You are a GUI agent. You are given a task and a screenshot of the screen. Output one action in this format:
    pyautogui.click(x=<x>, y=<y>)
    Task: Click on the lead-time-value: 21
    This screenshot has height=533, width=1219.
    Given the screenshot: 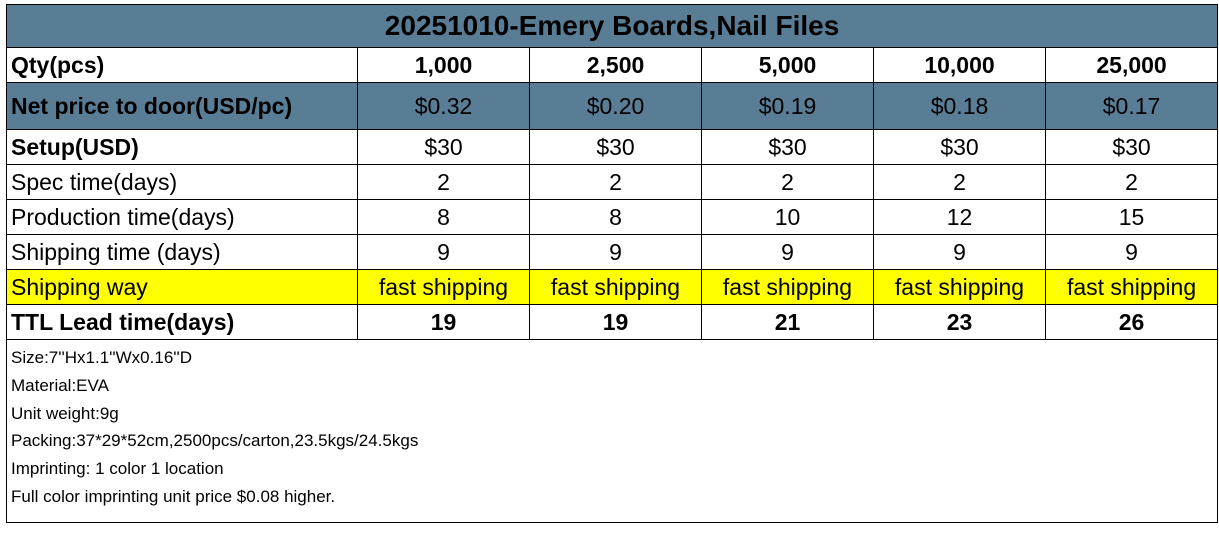 What is the action you would take?
    pyautogui.click(x=787, y=322)
    